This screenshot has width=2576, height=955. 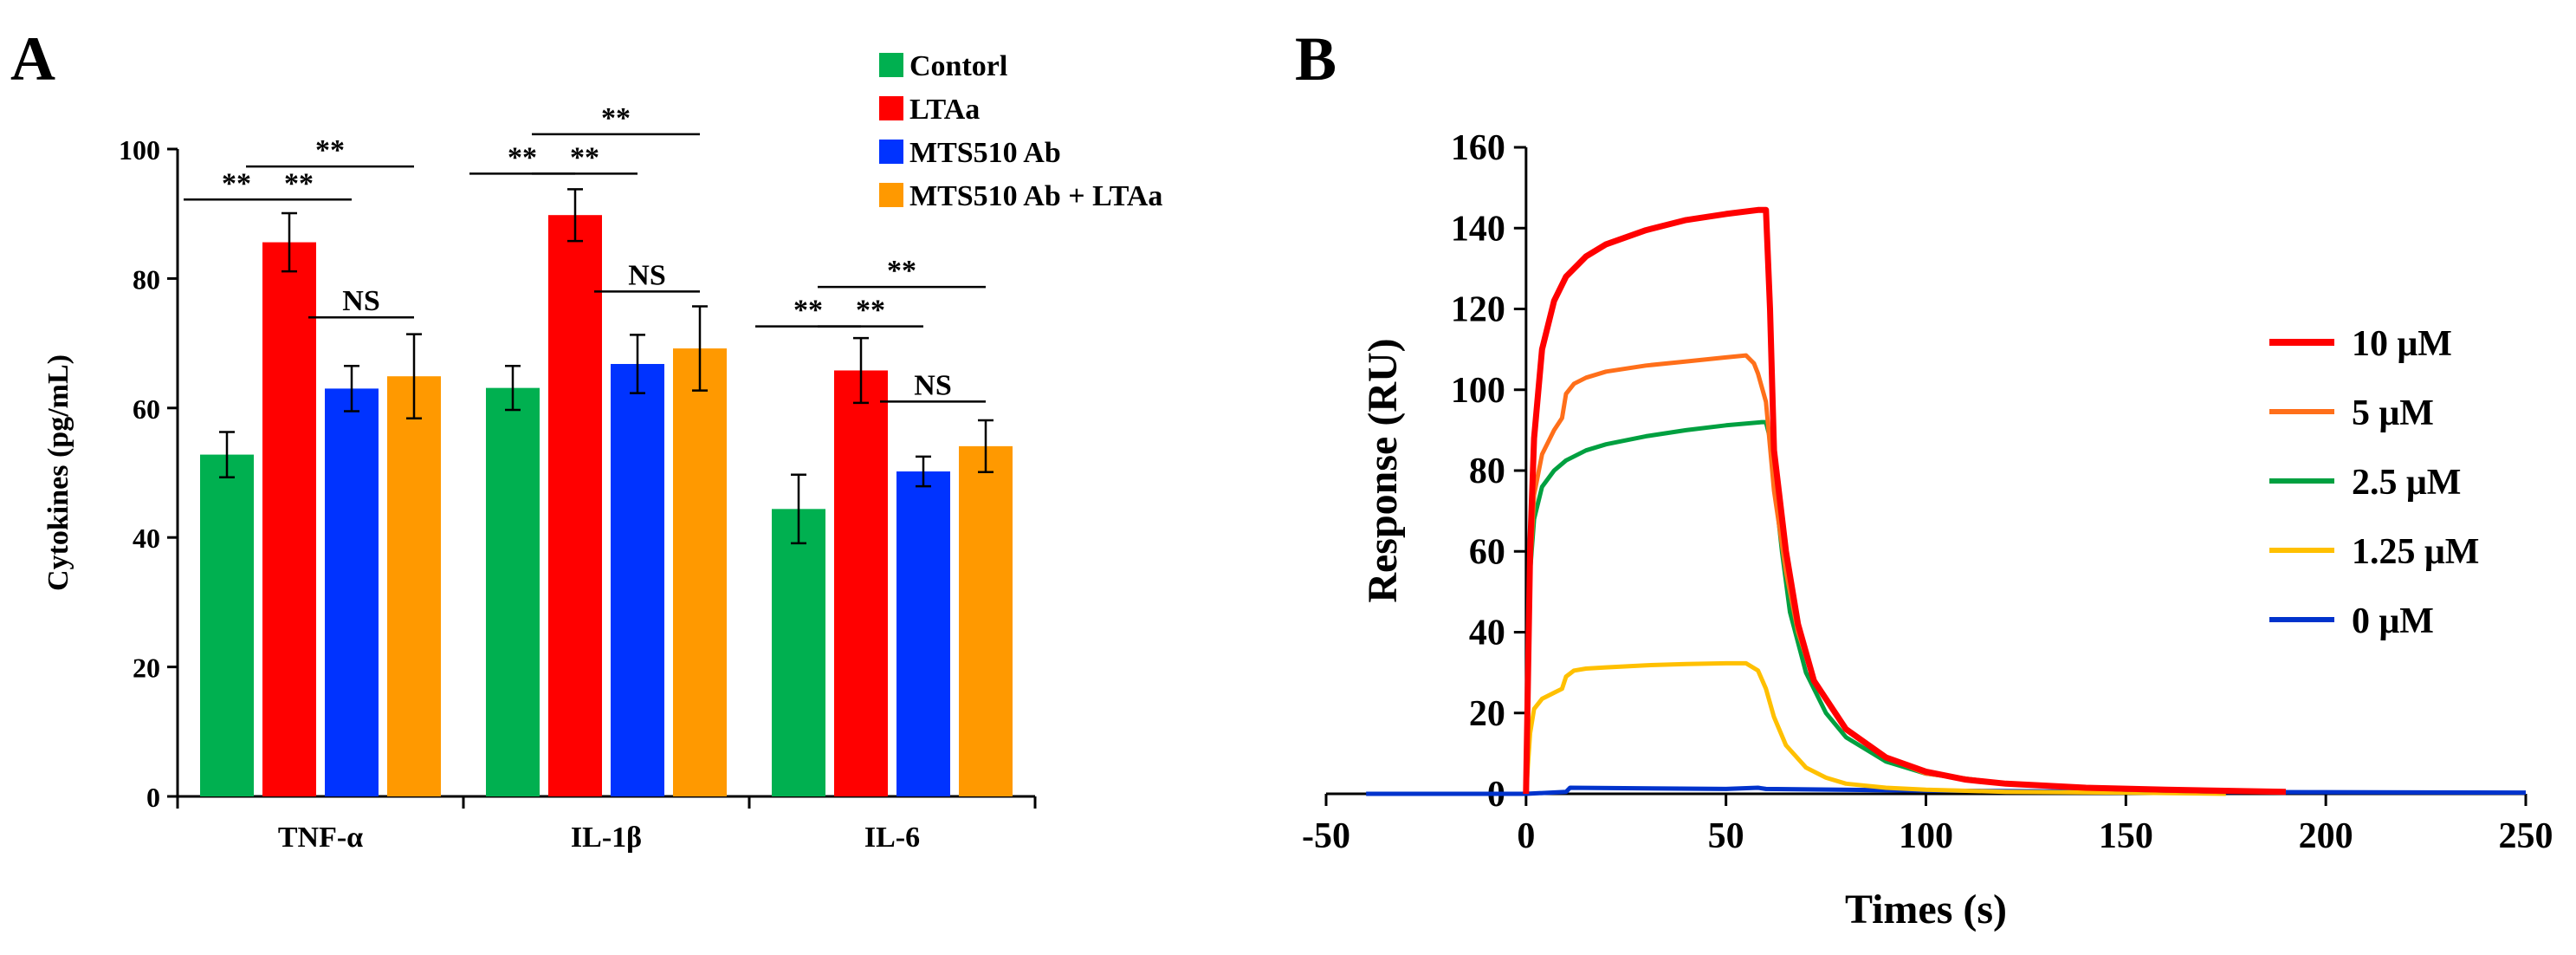 I want to click on y-tick-label: 160, so click(x=1478, y=148).